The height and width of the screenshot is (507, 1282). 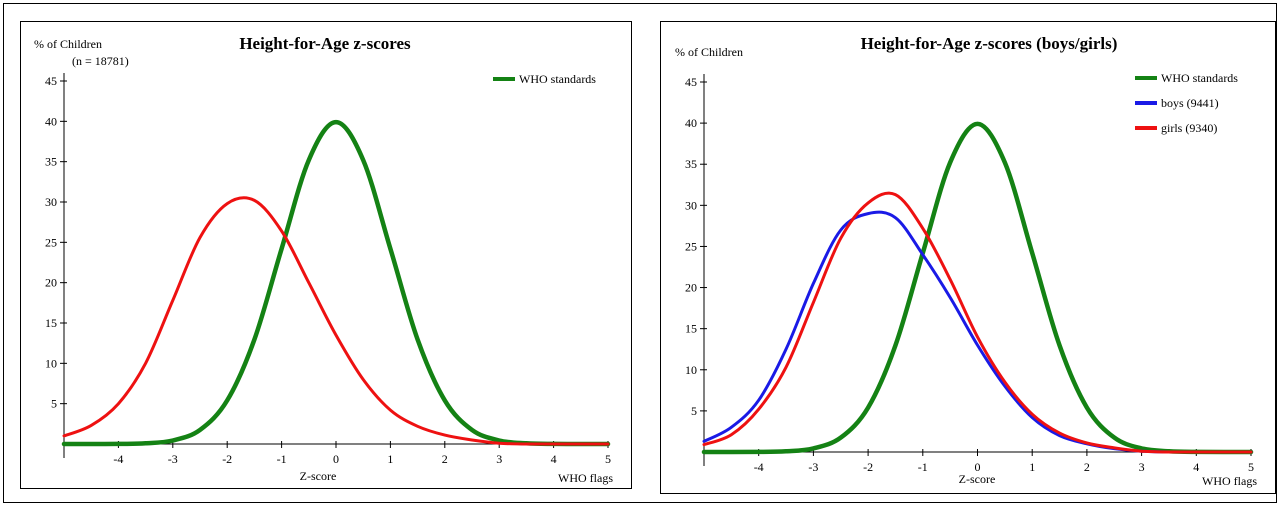 I want to click on chart-title: Height-for-Age z-scores, so click(x=325, y=43).